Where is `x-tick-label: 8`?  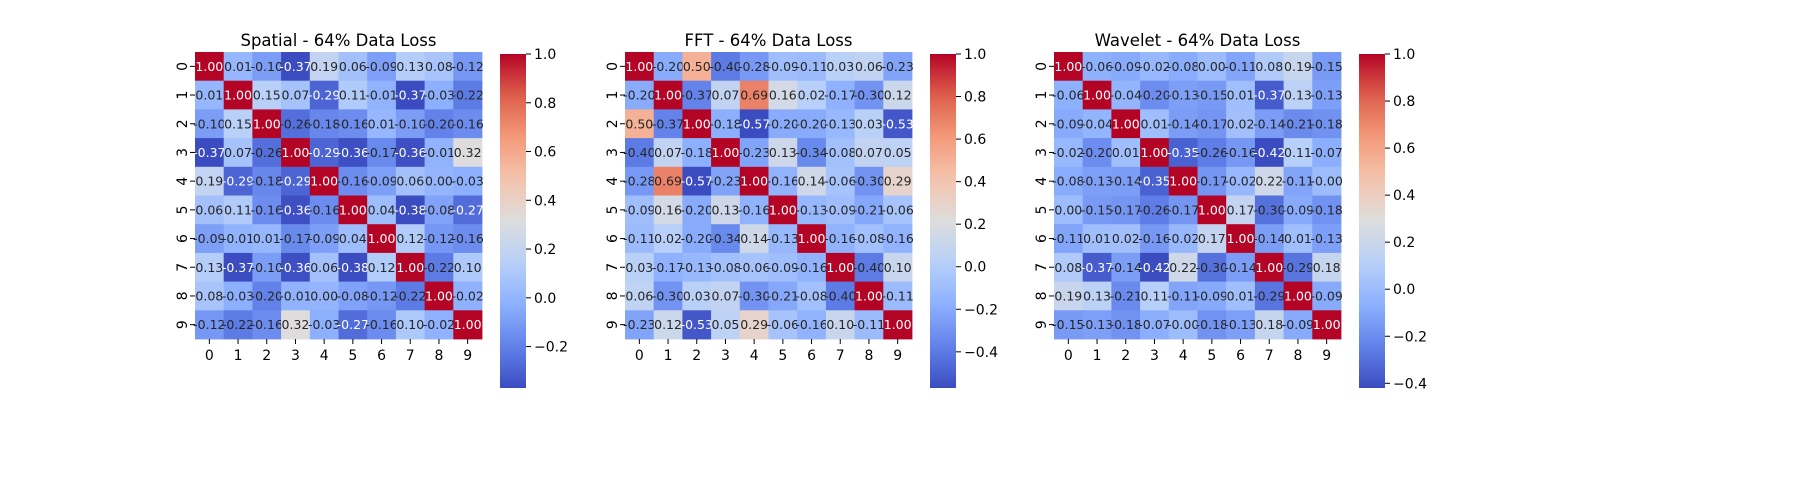
x-tick-label: 8 is located at coordinates (1297, 356).